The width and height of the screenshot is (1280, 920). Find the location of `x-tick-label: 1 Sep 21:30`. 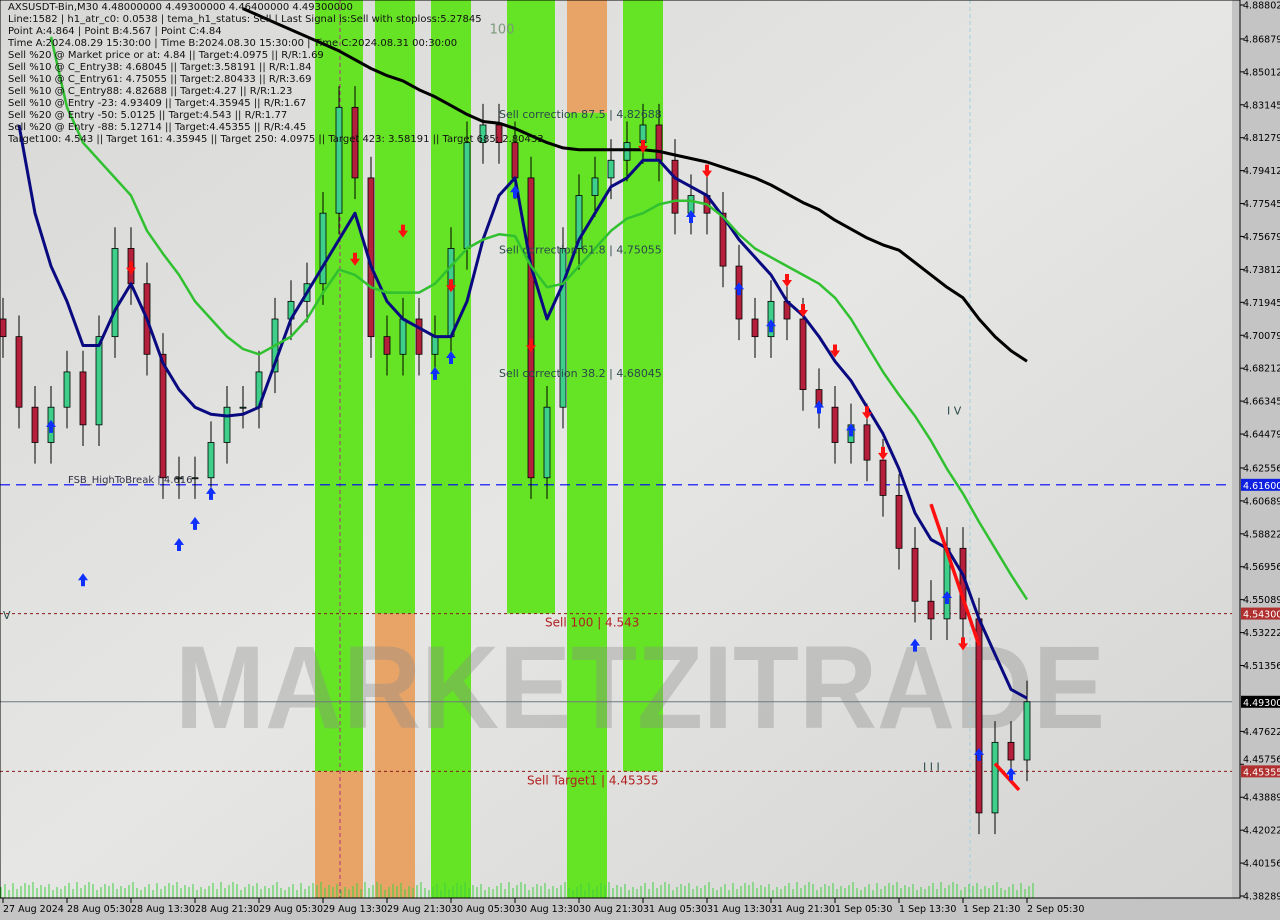

x-tick-label: 1 Sep 21:30 is located at coordinates (991, 909).